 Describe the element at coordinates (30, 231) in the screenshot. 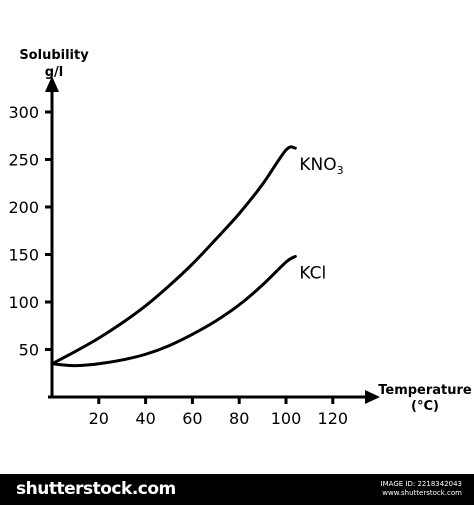

I see `y-ticks: 50 100 150 200 250 300` at that location.